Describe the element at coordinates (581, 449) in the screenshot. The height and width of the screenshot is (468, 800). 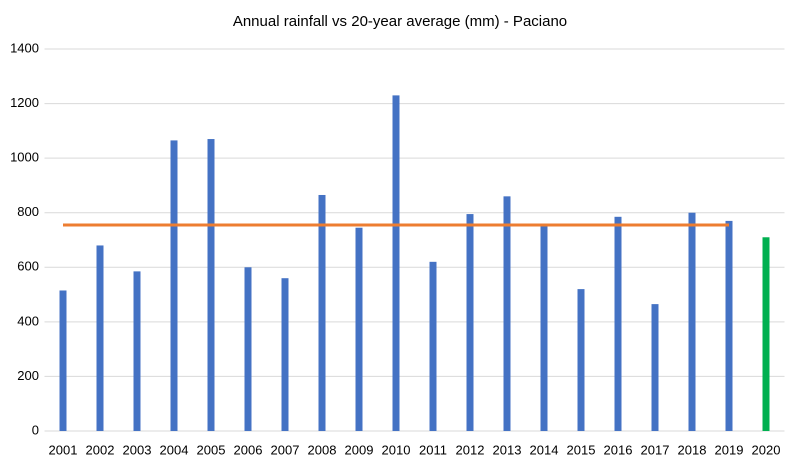
I see `x-tick-label: 2015` at that location.